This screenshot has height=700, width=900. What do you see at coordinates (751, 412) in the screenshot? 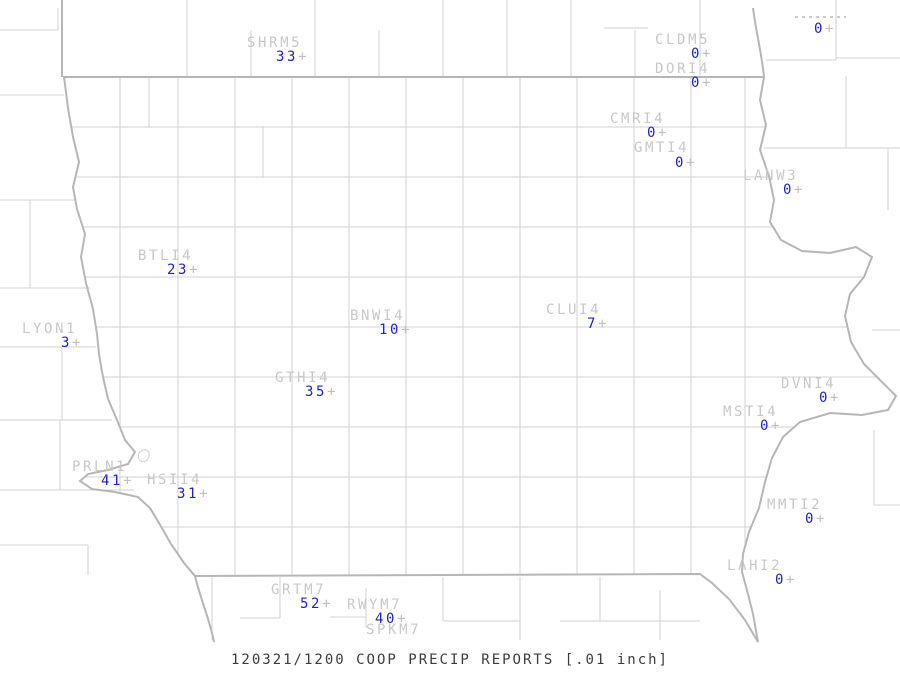
I see `station-id-label: MSTI4` at bounding box center [751, 412].